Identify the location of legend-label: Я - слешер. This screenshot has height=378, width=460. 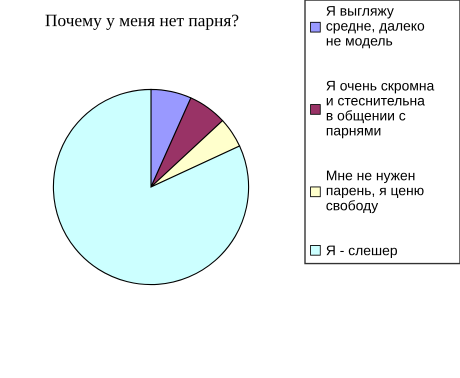
(361, 252).